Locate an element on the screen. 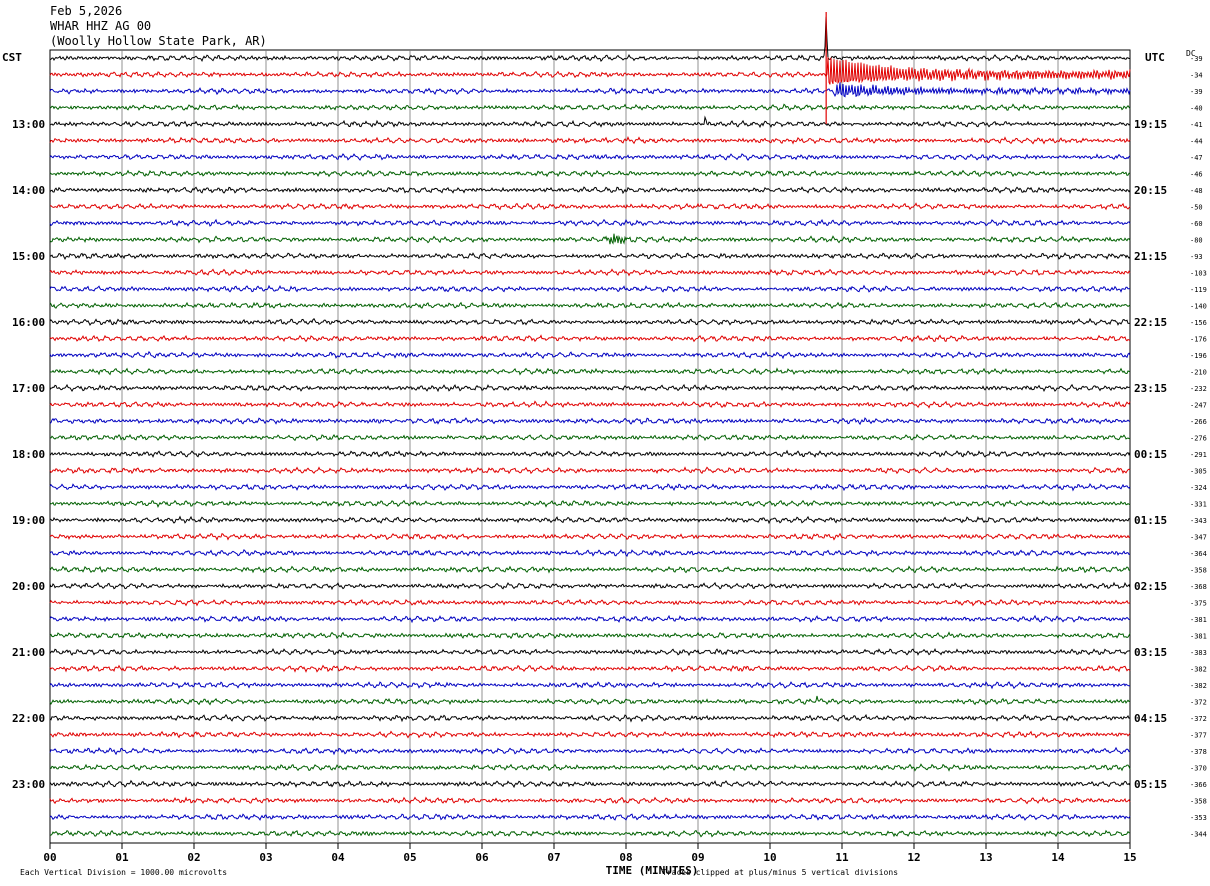 The image size is (1210, 886). left-hour-label: 15:00 is located at coordinates (28, 256).